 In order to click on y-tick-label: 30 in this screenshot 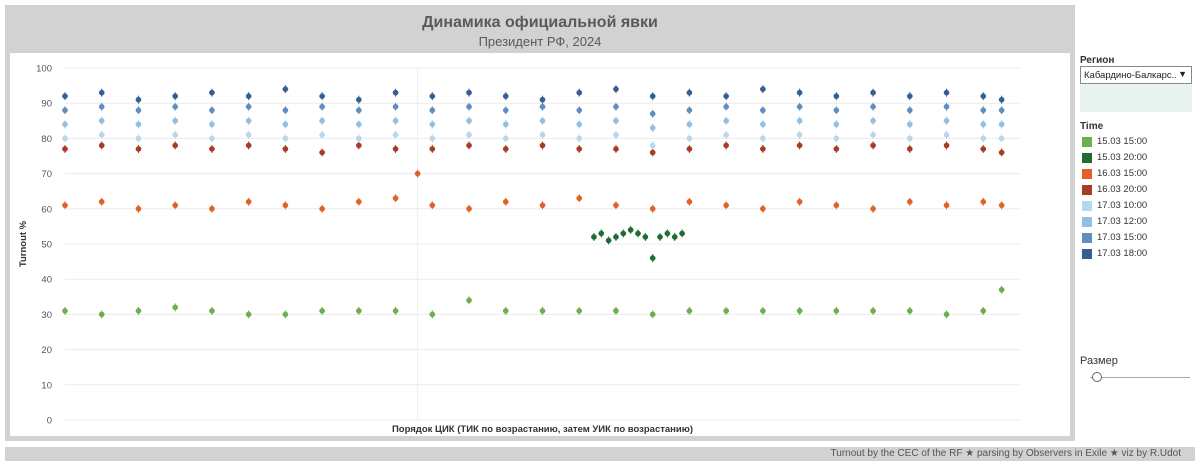, I will do `click(46, 315)`.